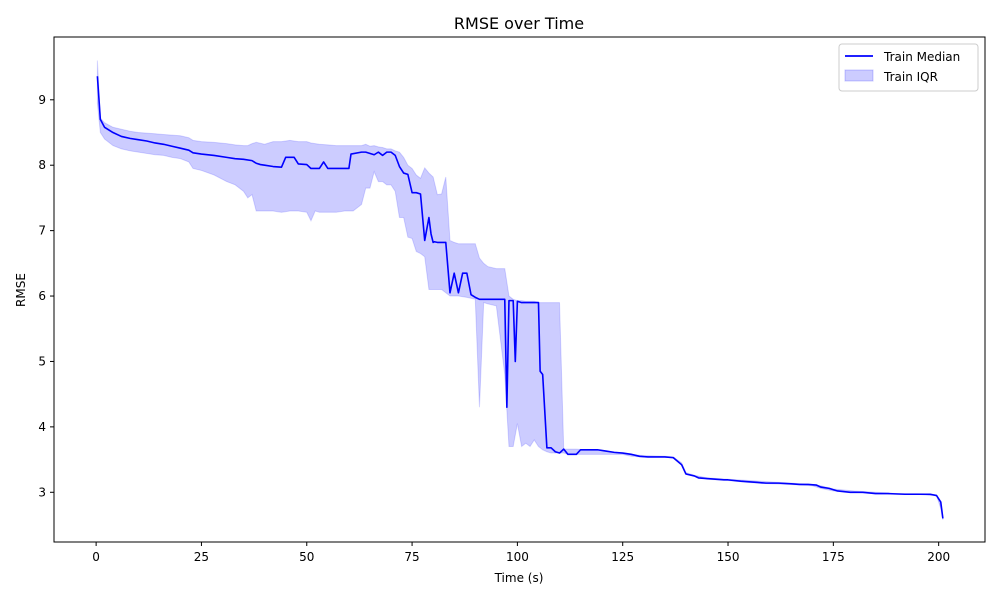 The image size is (1000, 600). What do you see at coordinates (517, 557) in the screenshot?
I see `x-tick-label: 100` at bounding box center [517, 557].